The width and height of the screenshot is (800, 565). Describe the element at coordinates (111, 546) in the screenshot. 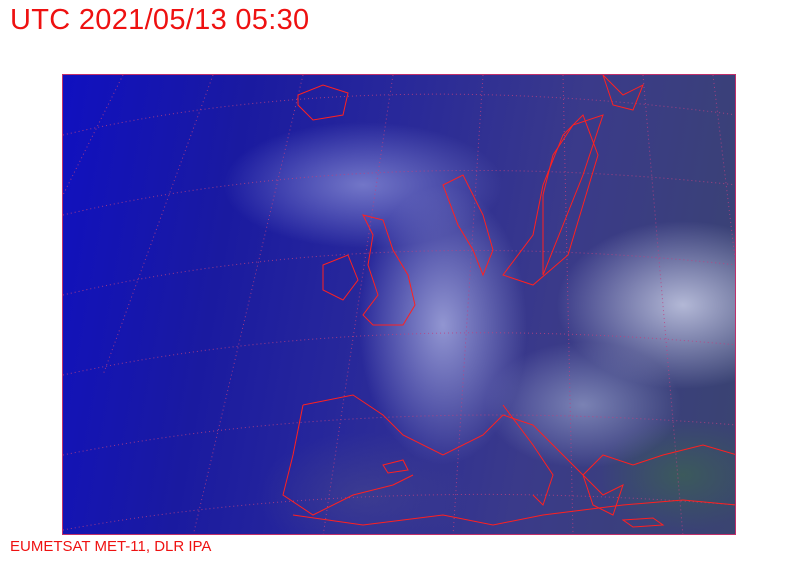

I see `source-credit: EUMETSAT MET-11, DLR IPA` at that location.